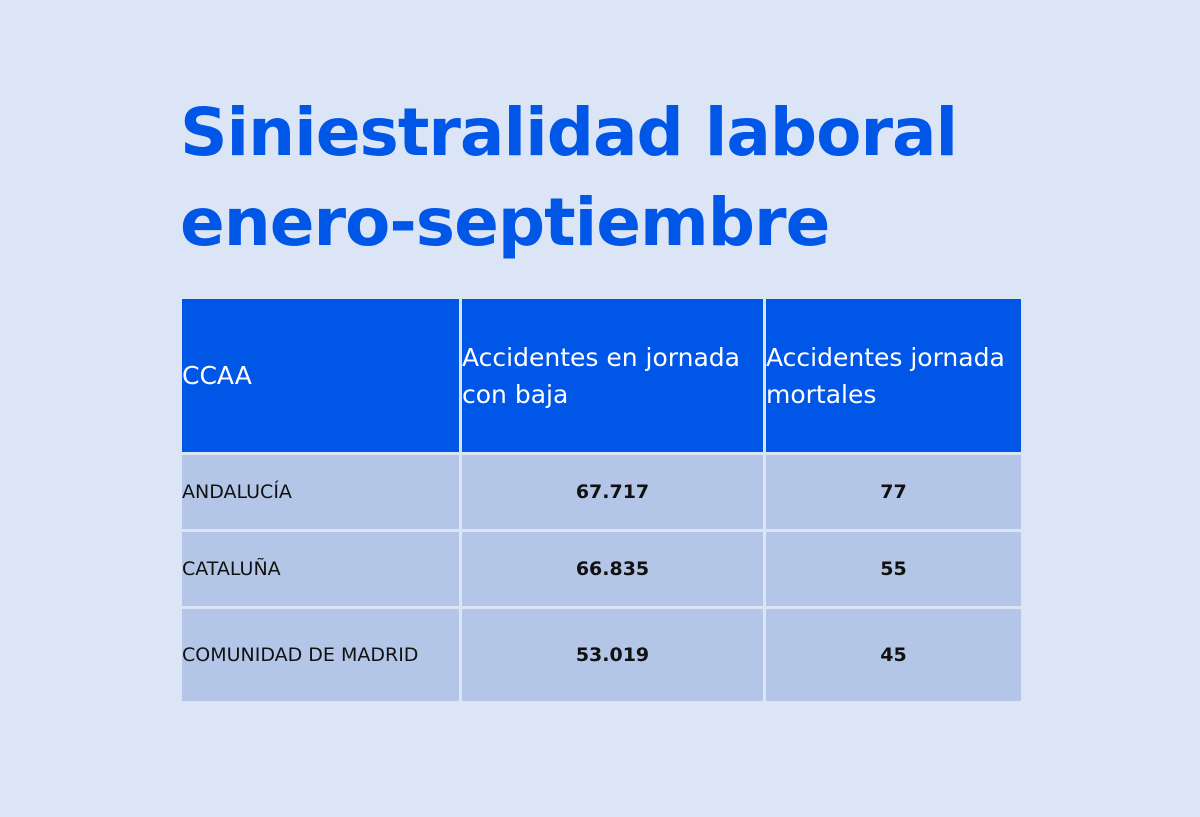 The image size is (1200, 817). What do you see at coordinates (612, 655) in the screenshot?
I see `accidentes-con-baja-cell: 53.019` at bounding box center [612, 655].